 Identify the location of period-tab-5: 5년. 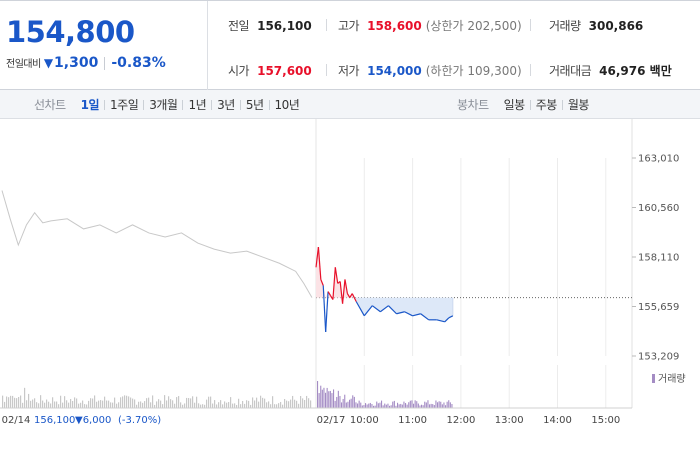
(254, 105).